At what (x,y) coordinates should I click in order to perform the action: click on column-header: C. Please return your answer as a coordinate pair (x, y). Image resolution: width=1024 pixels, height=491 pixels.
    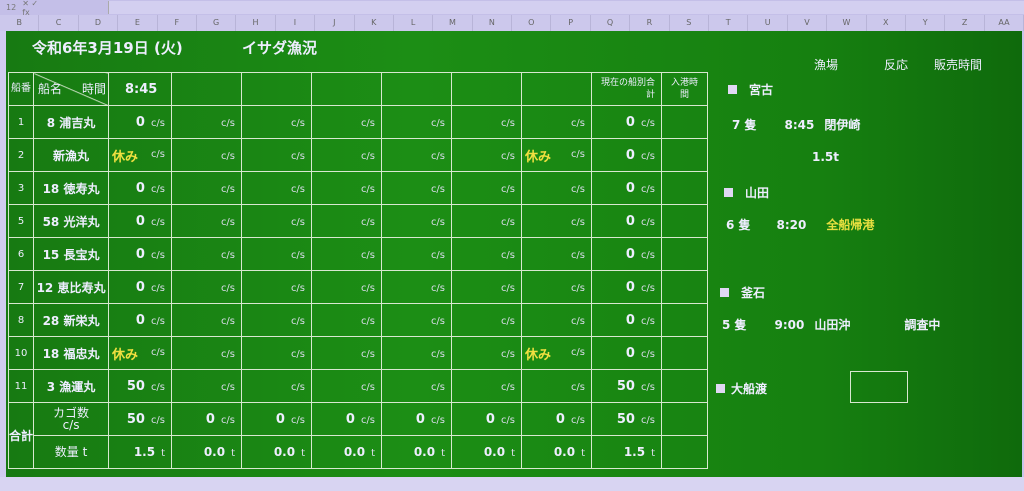
    Looking at the image, I should click on (59, 23).